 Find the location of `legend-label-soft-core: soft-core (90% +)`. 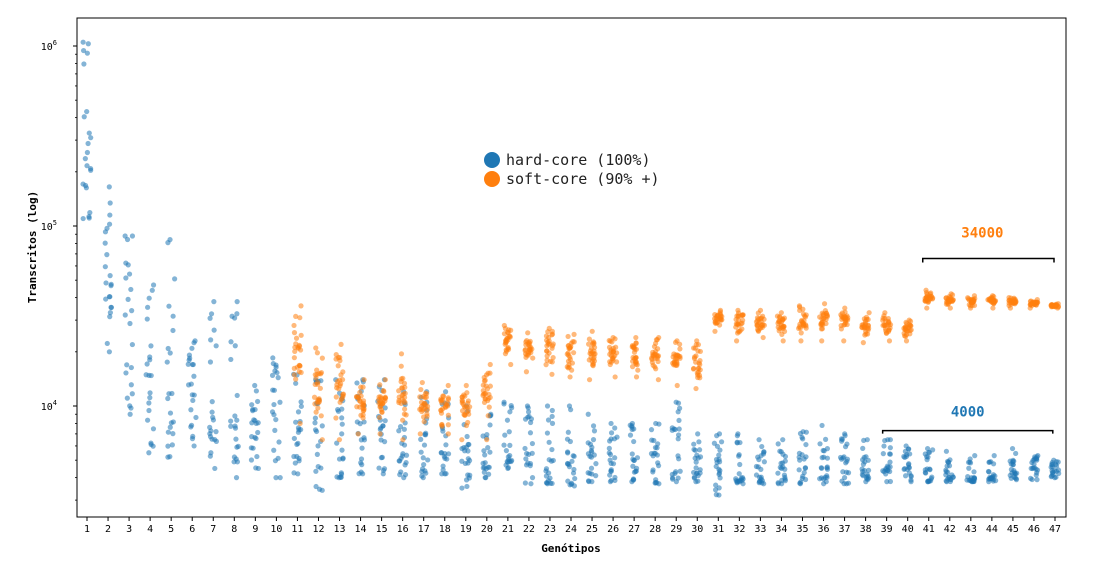

legend-label-soft-core: soft-core (90% +) is located at coordinates (583, 179).